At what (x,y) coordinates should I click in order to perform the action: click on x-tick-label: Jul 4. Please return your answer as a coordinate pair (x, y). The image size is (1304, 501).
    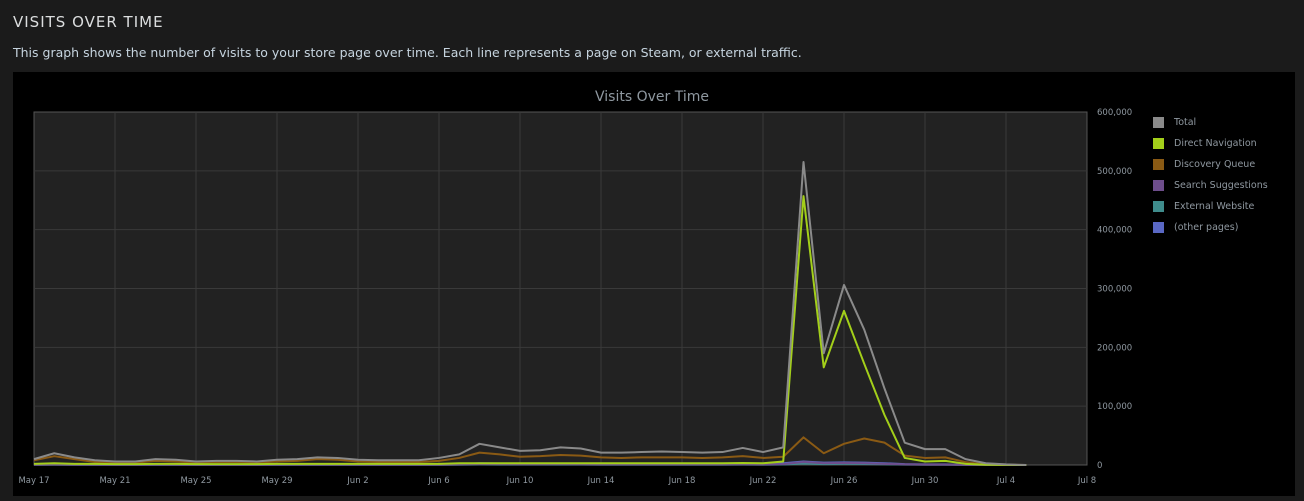
    Looking at the image, I should click on (1005, 481).